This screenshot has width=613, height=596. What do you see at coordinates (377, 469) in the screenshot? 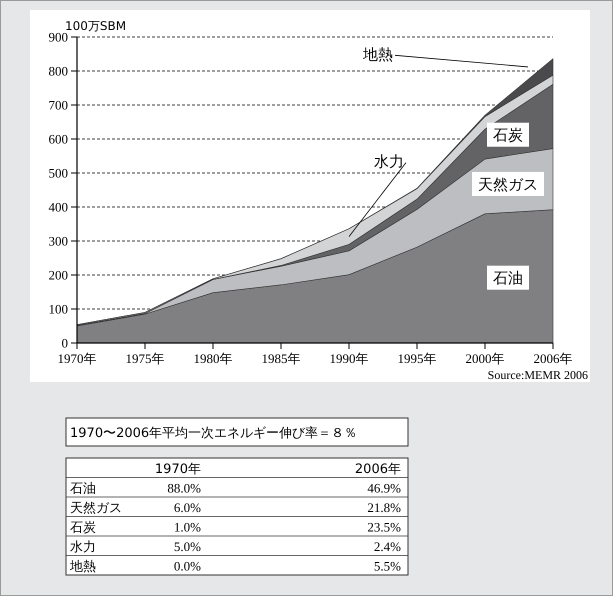
I see `category-label: 2006年` at bounding box center [377, 469].